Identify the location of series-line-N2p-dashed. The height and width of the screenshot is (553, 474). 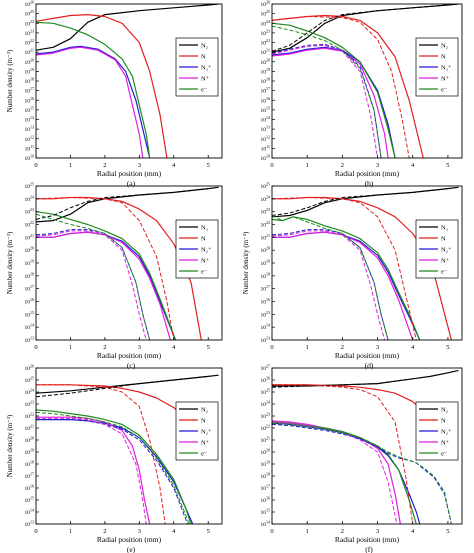
(327, 100).